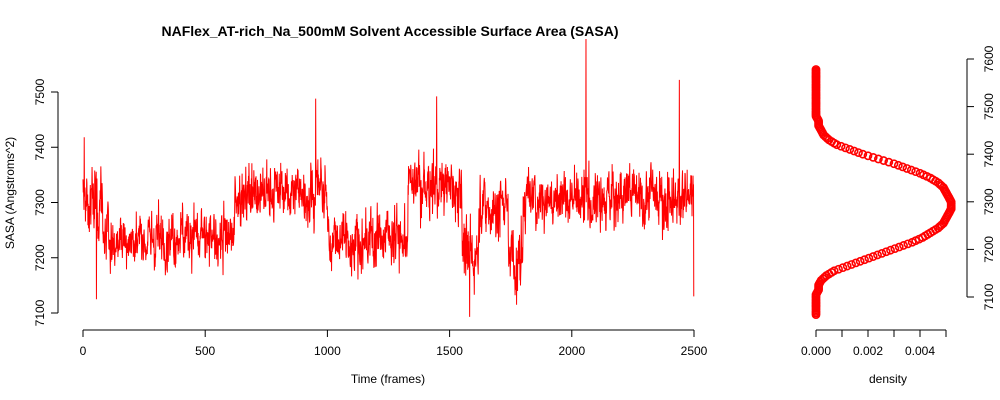 This screenshot has height=400, width=1000. I want to click on timeseries-x-tick-label: 2500, so click(694, 351).